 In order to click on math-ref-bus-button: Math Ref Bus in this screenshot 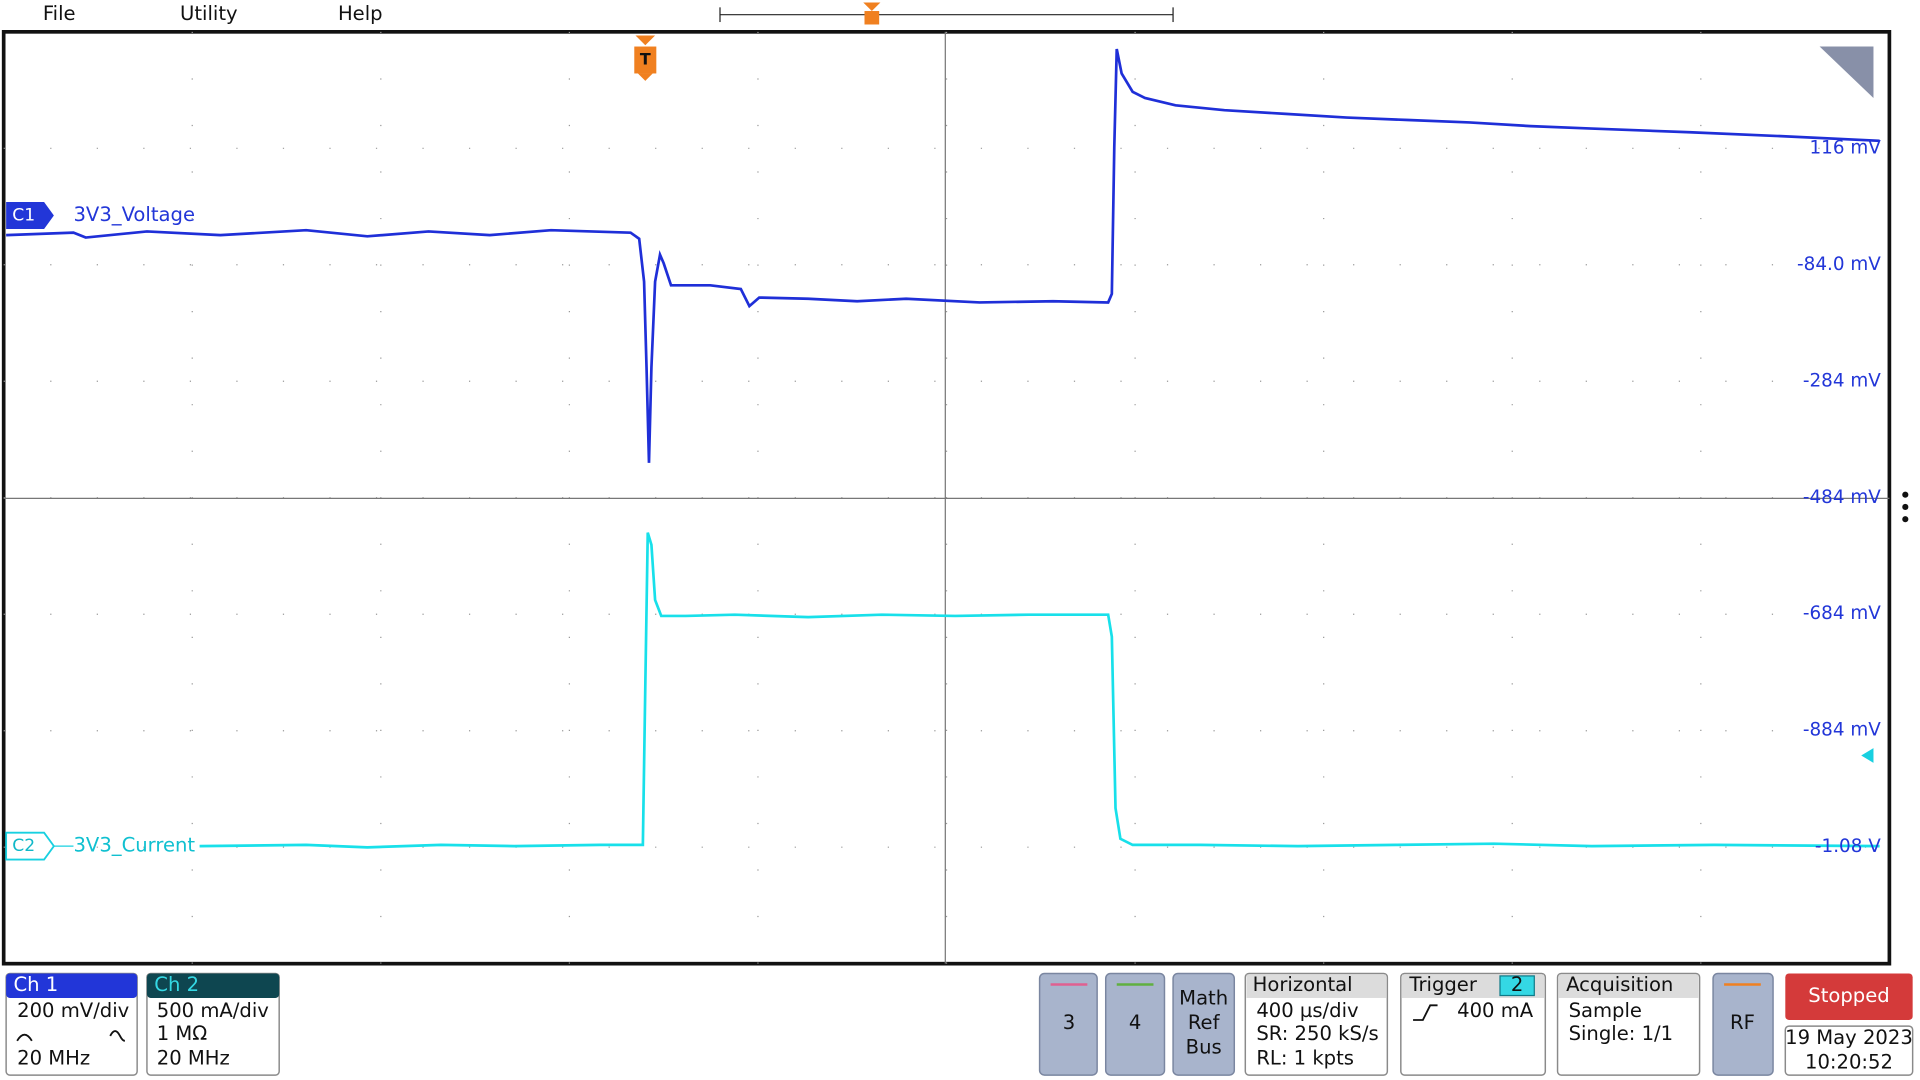, I will do `click(1204, 1024)`.